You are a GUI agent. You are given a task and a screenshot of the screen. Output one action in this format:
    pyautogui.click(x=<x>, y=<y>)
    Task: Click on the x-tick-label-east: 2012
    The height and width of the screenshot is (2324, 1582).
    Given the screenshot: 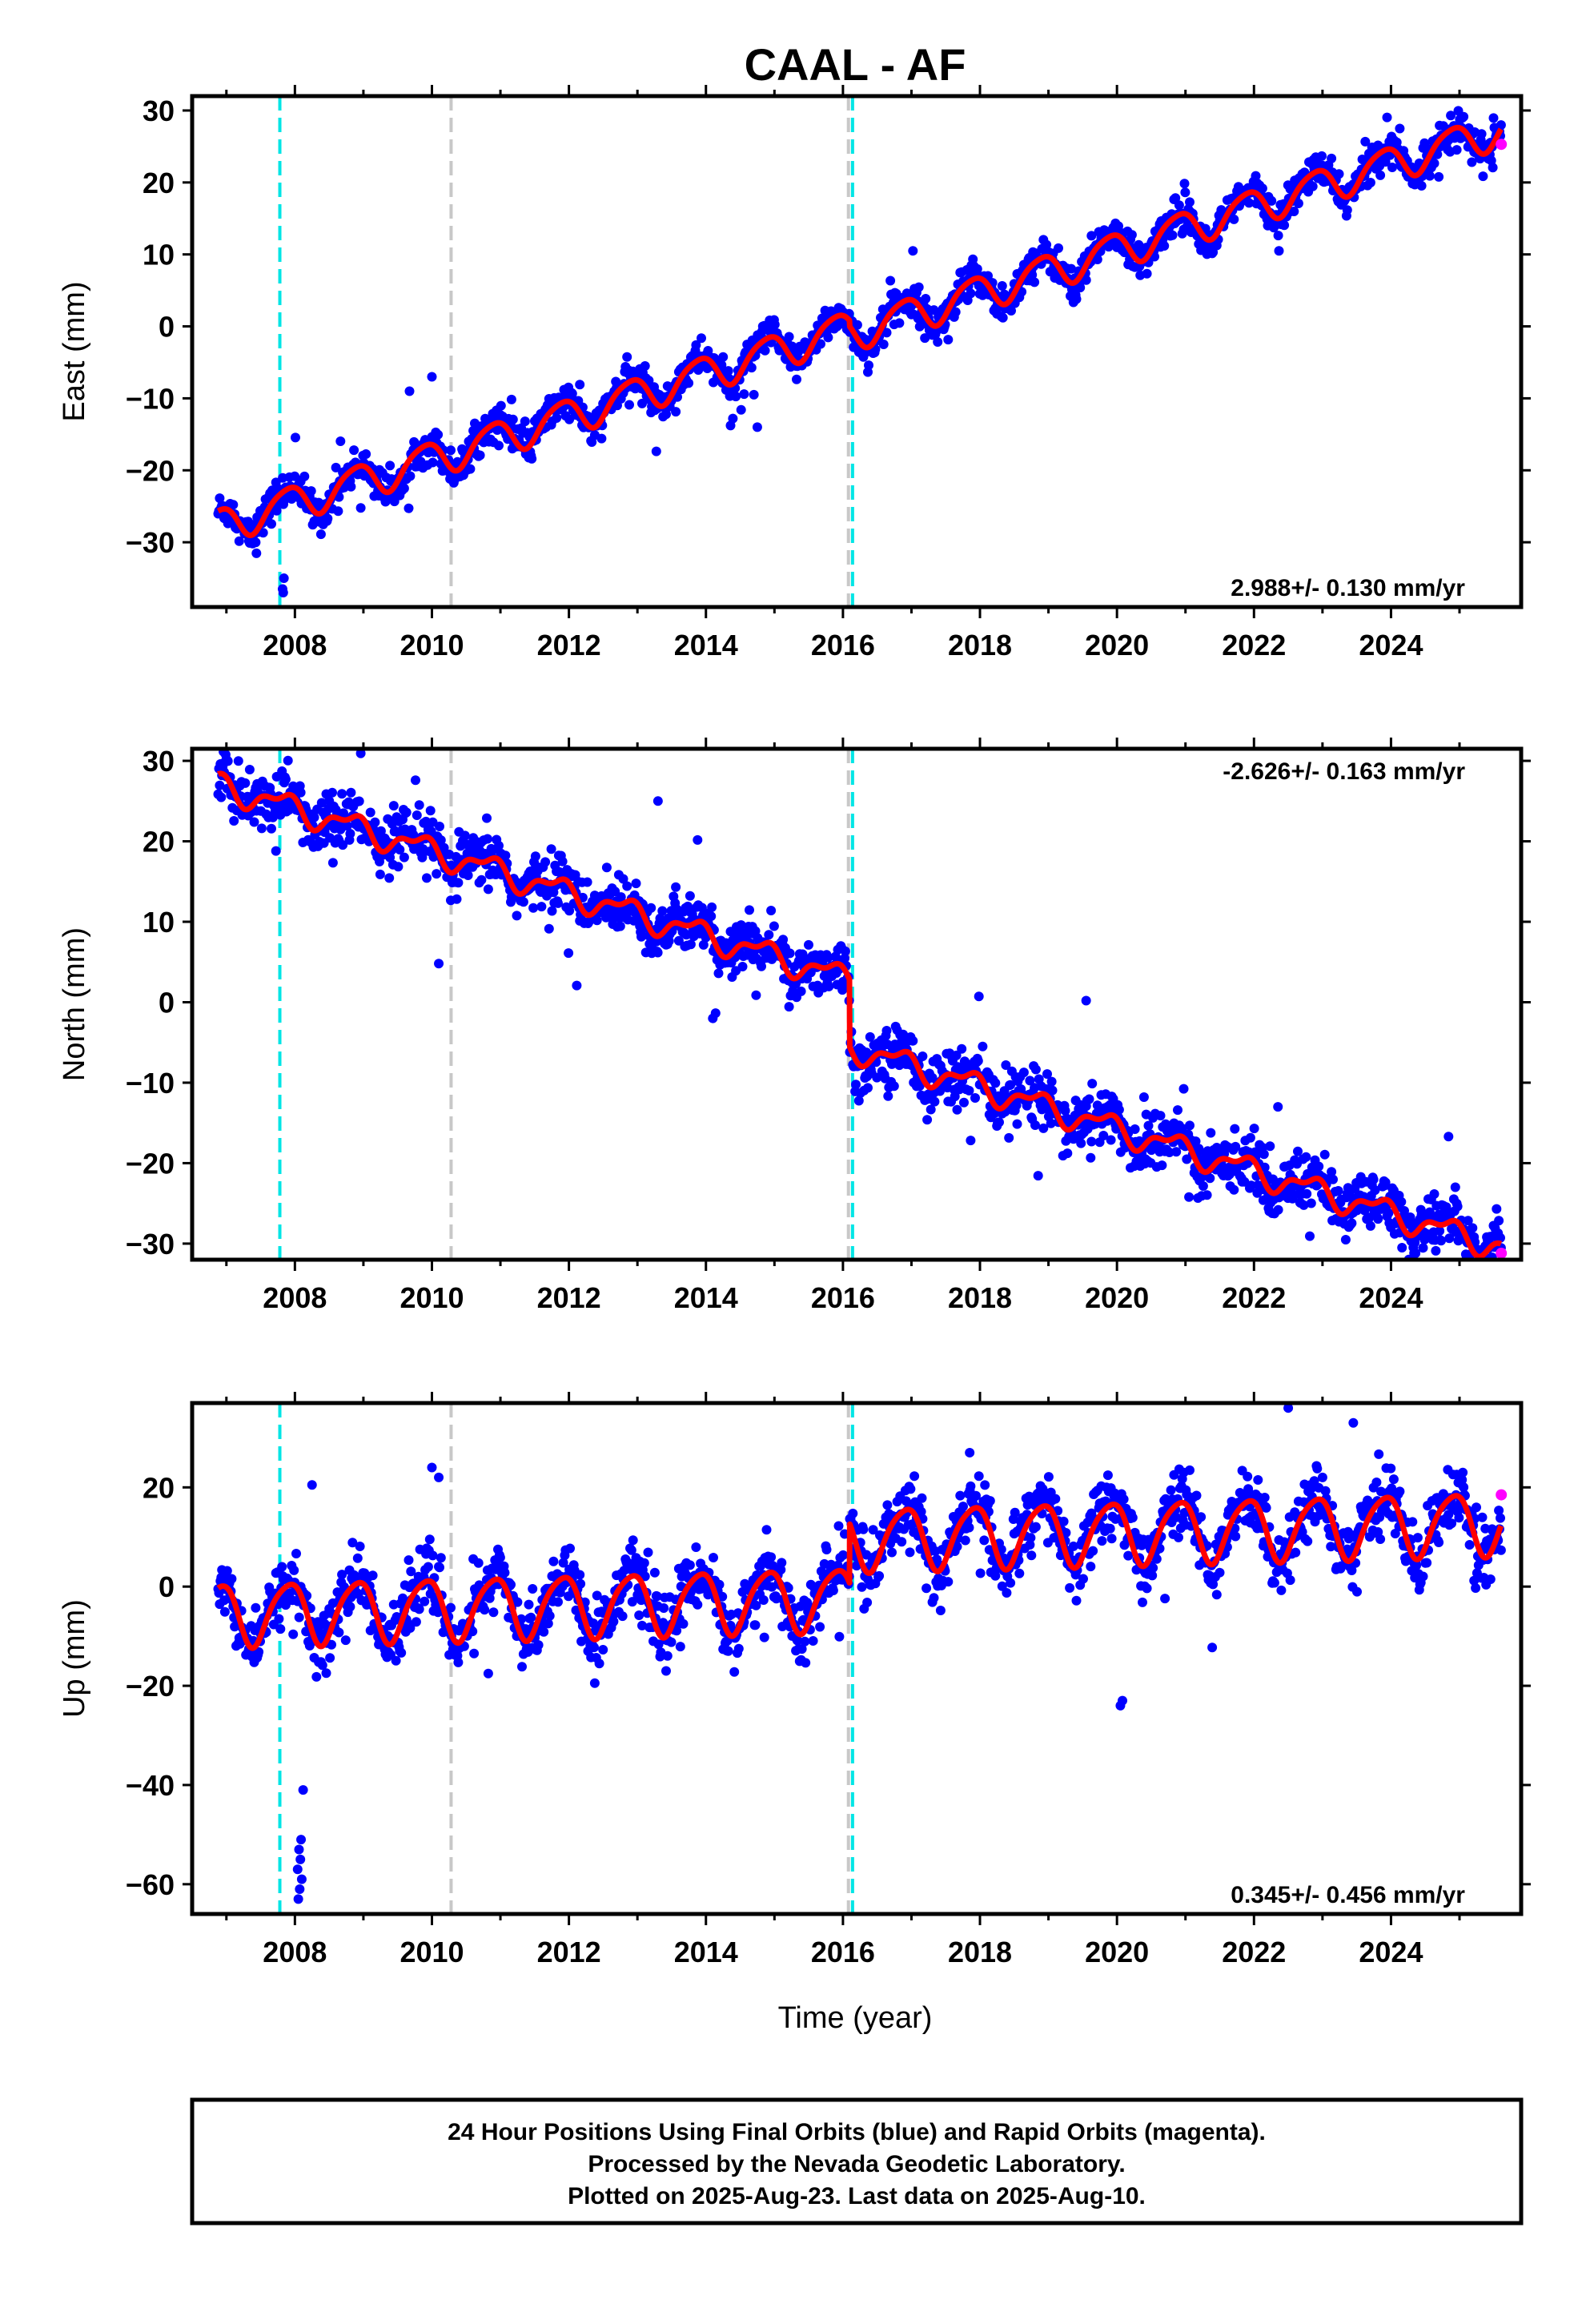 What is the action you would take?
    pyautogui.click(x=569, y=645)
    